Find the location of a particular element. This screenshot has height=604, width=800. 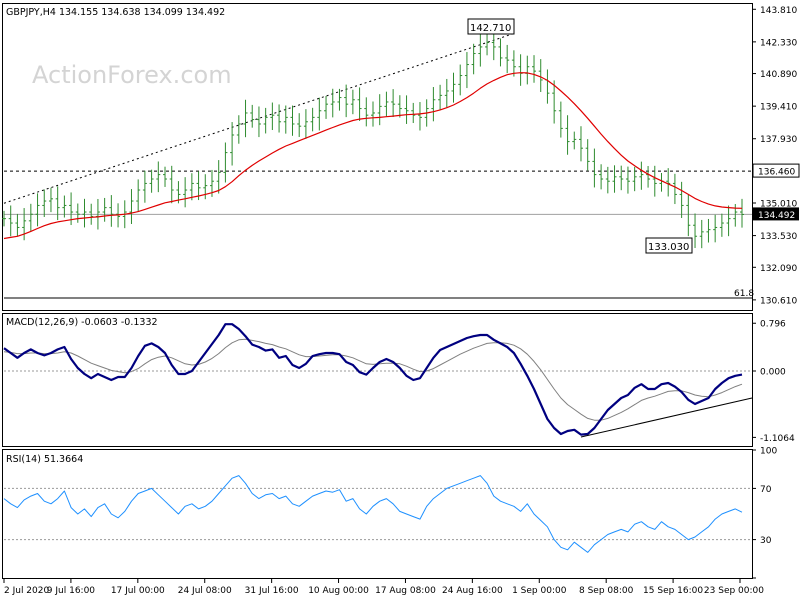

current-price-label: 134.492 is located at coordinates (776, 216).